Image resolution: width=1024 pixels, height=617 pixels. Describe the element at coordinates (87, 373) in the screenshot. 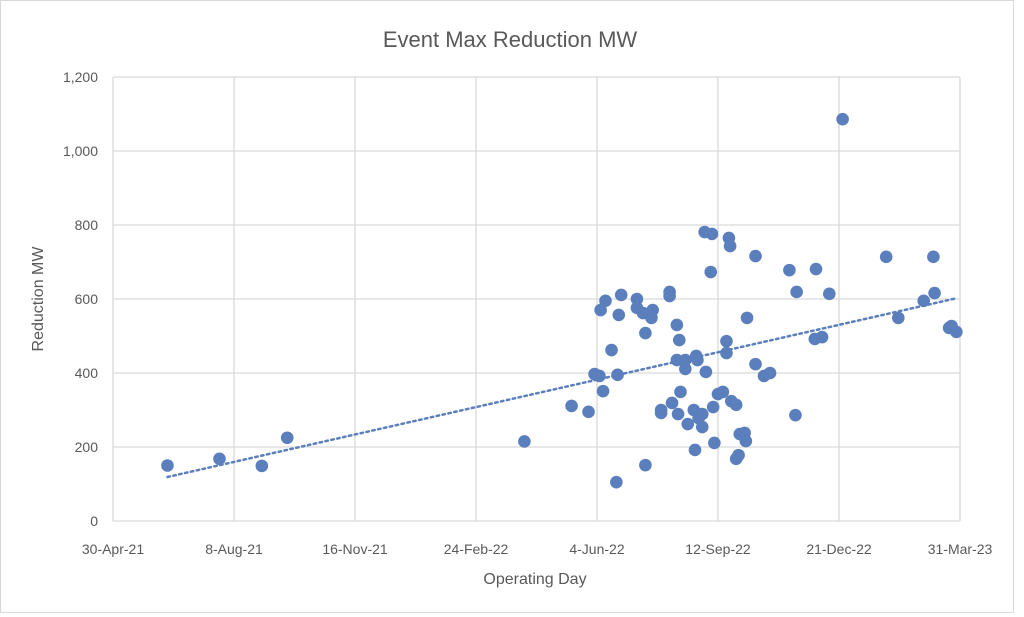

I see `y-tick-label: 400` at that location.